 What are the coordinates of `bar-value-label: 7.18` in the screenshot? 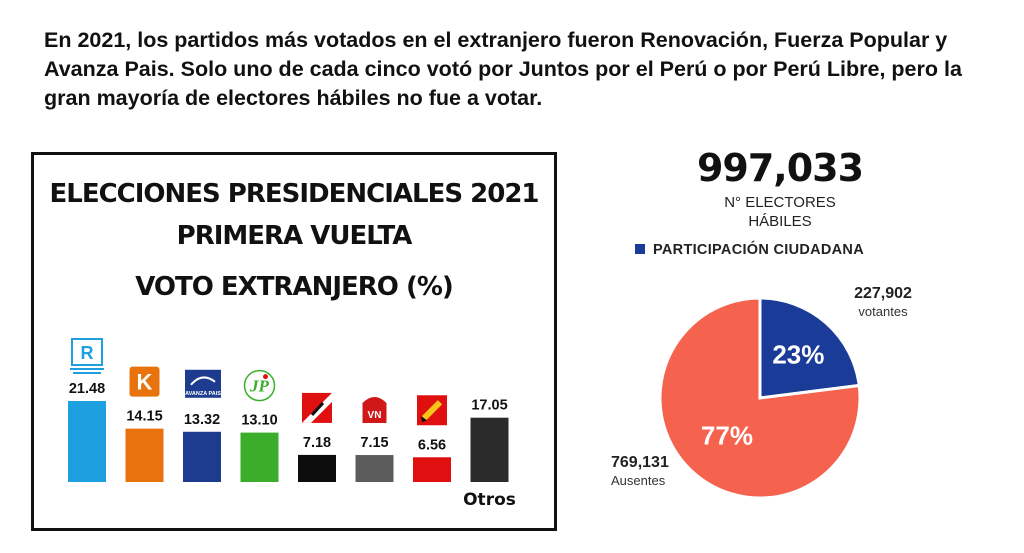 It's located at (317, 443).